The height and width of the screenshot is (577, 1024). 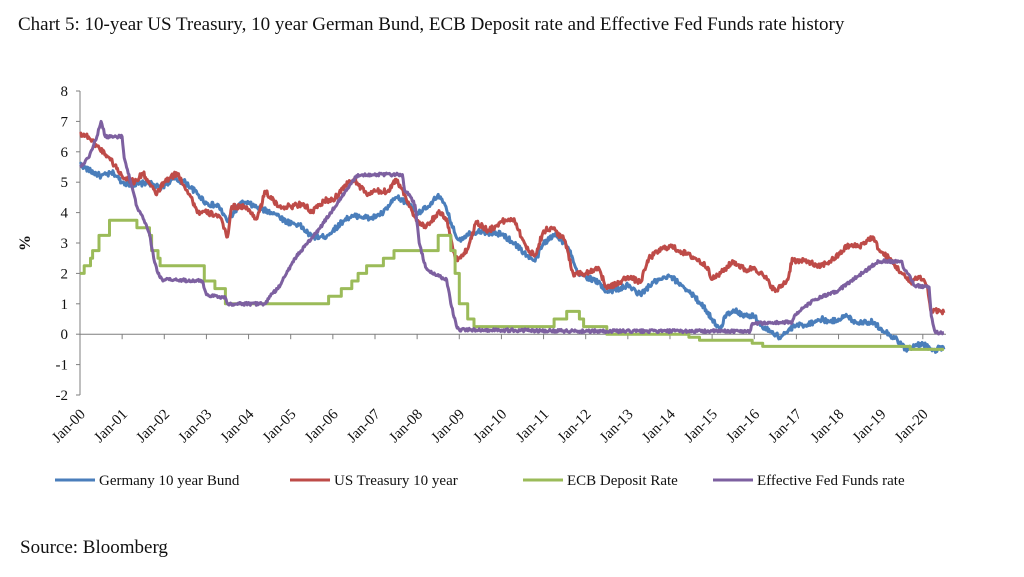 I want to click on x-tick-label: Jan-14, so click(x=659, y=426).